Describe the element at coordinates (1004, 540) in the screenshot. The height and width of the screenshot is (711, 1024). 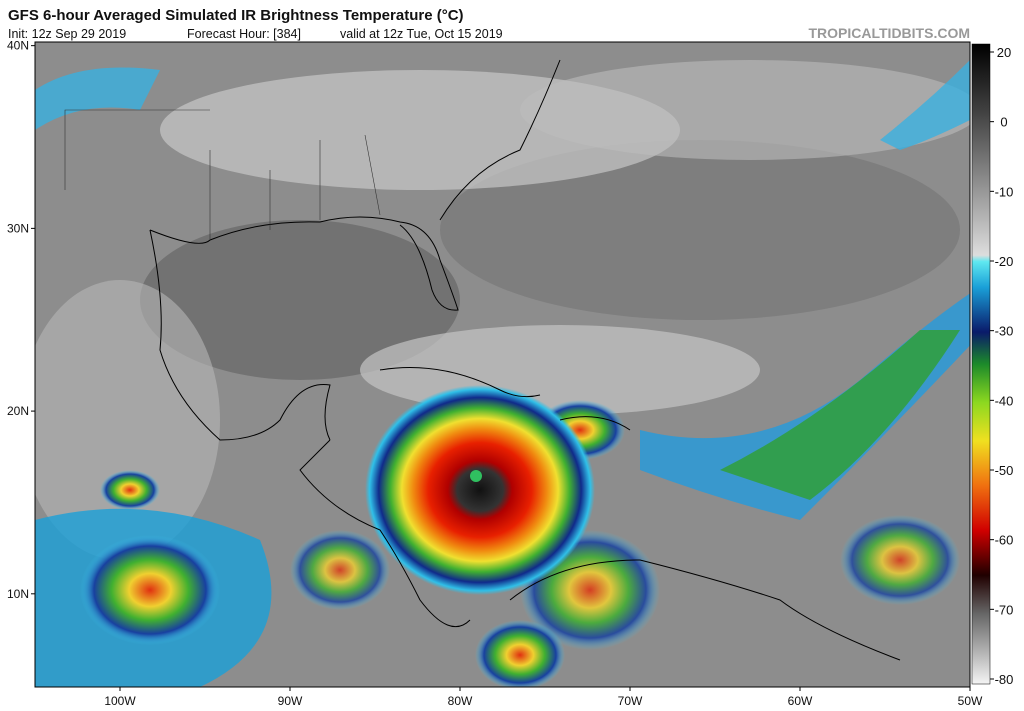
I see `colorbar-label: -60` at that location.